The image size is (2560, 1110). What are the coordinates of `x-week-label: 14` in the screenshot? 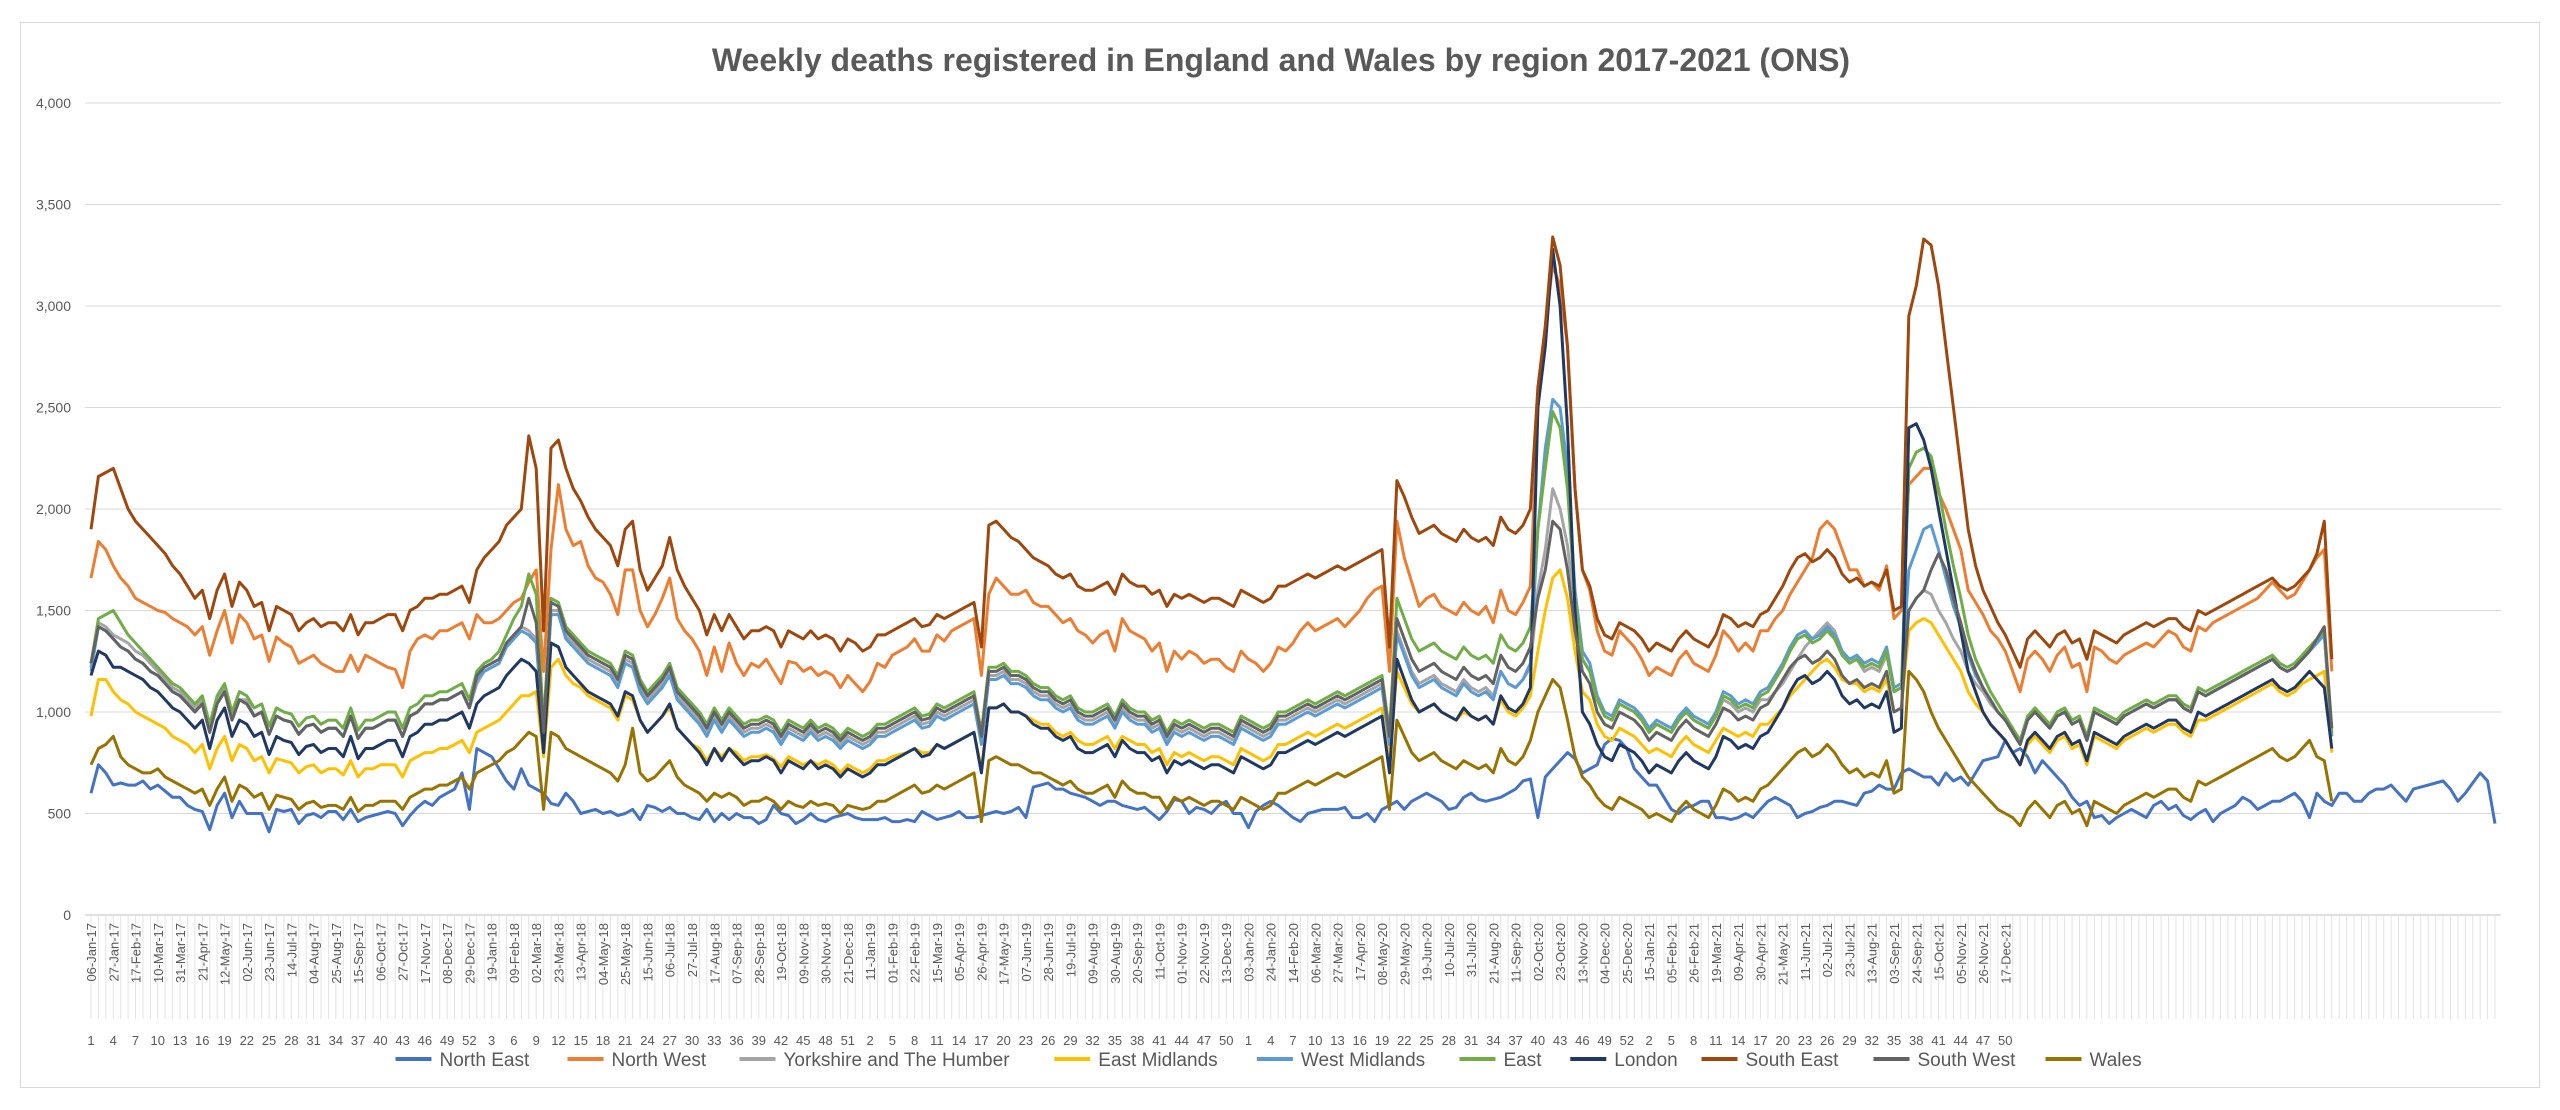 It's located at (959, 1040).